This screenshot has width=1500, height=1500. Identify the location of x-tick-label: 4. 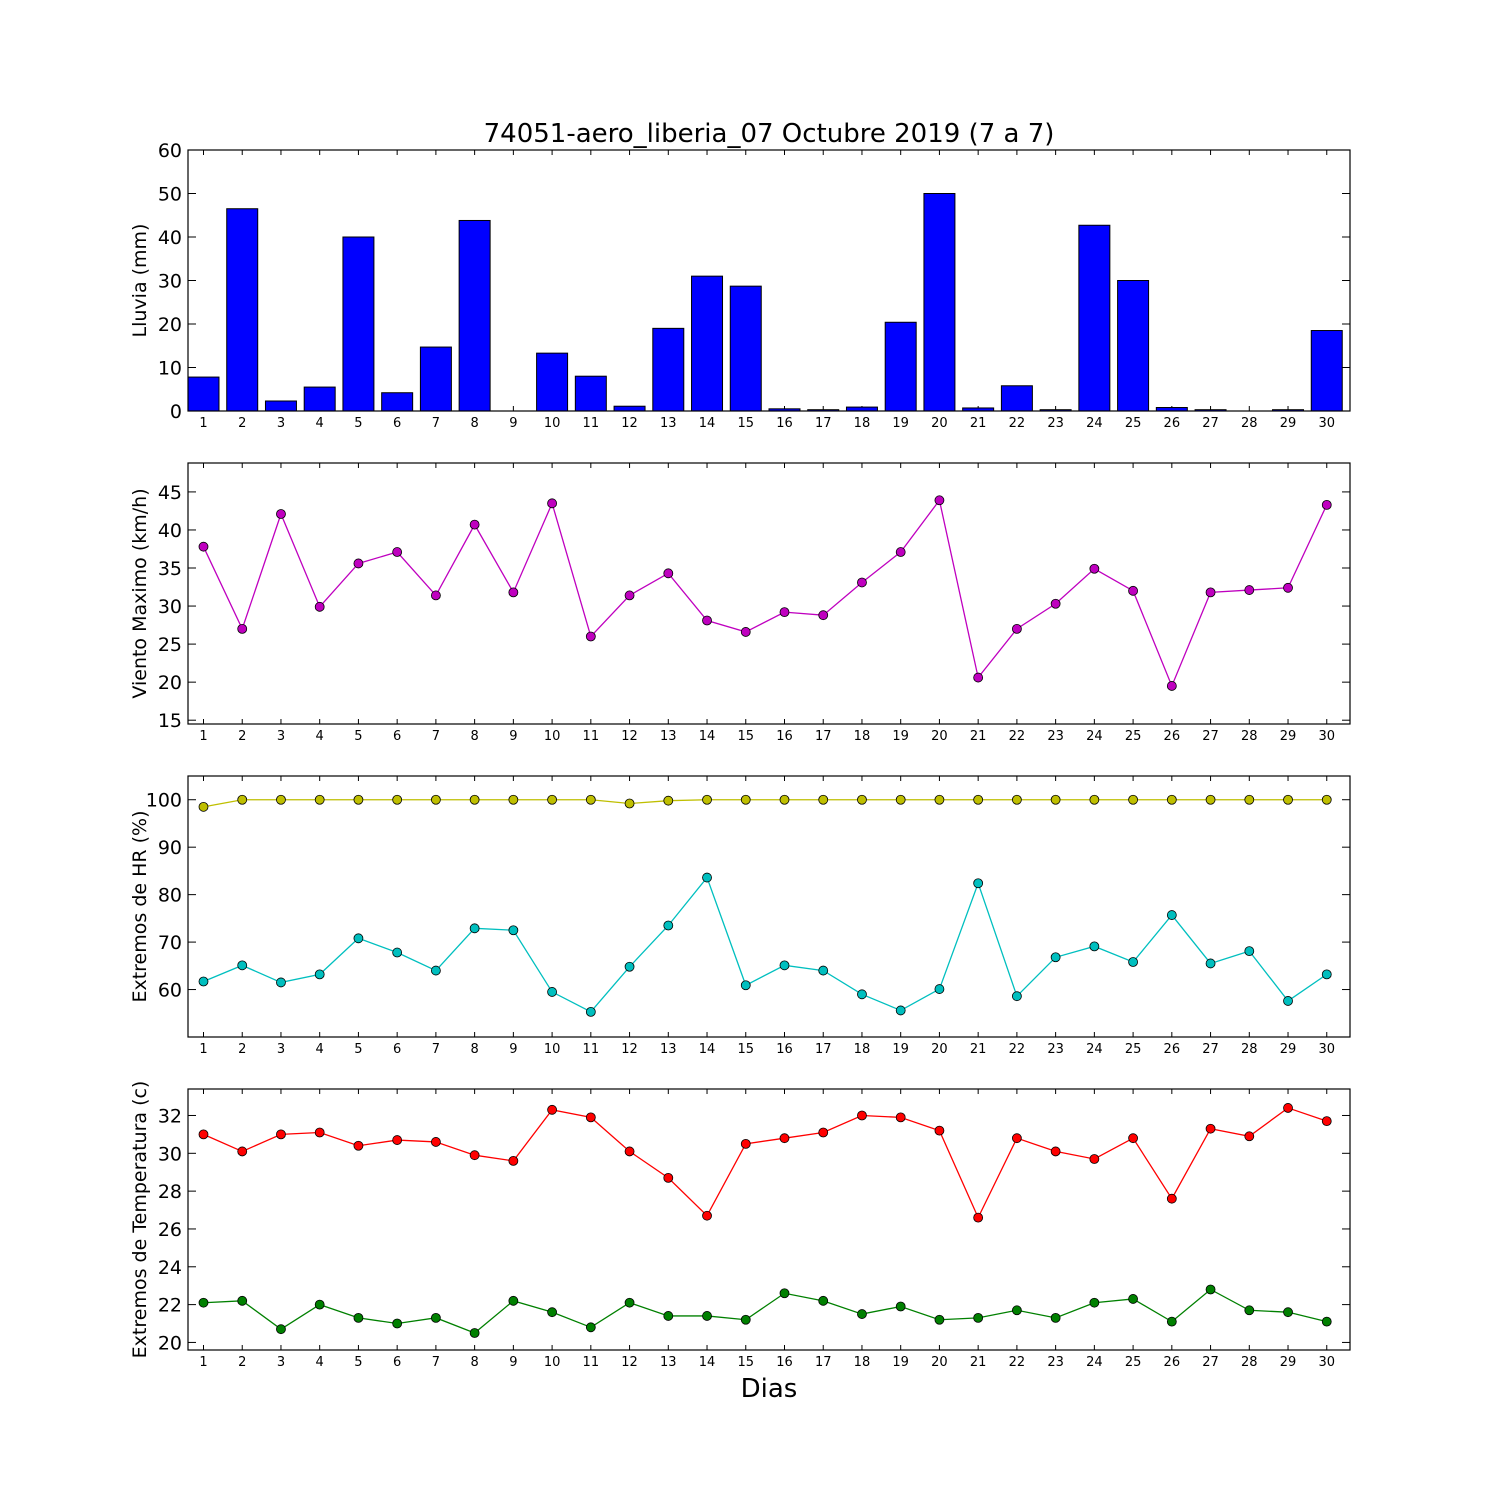
(320, 423).